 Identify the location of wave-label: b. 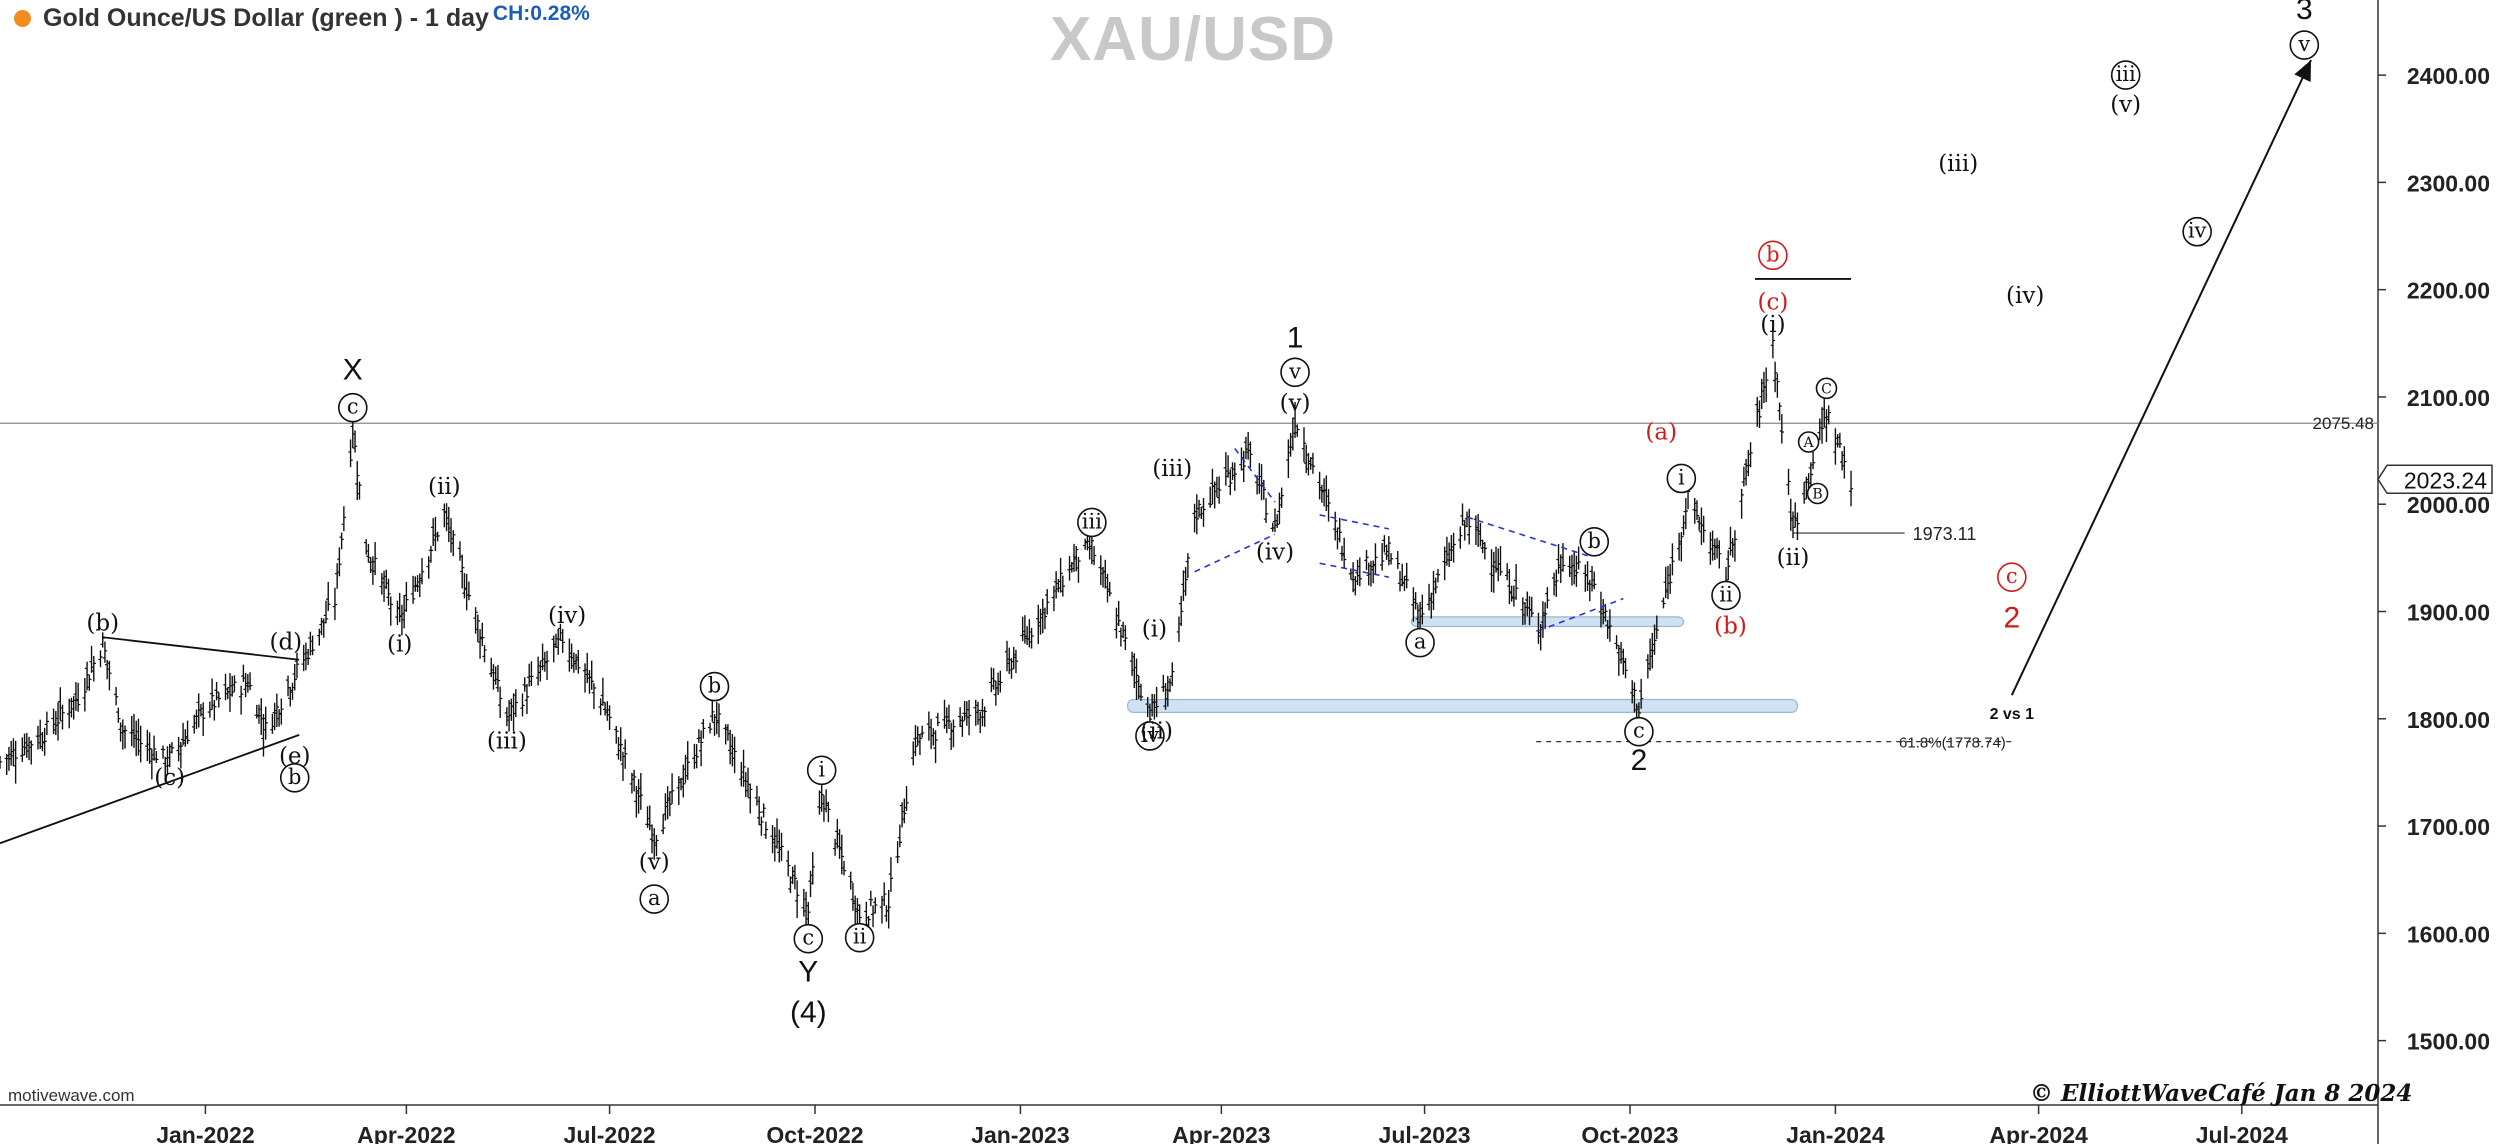
(714, 686).